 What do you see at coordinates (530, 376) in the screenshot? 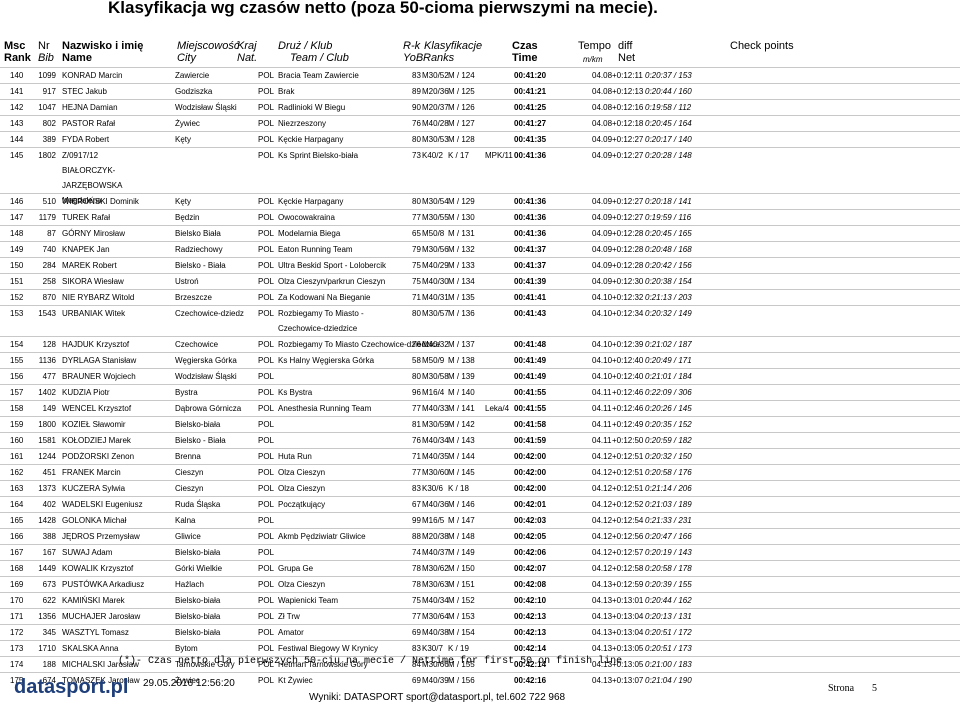
I see `time: 00:41:49` at bounding box center [530, 376].